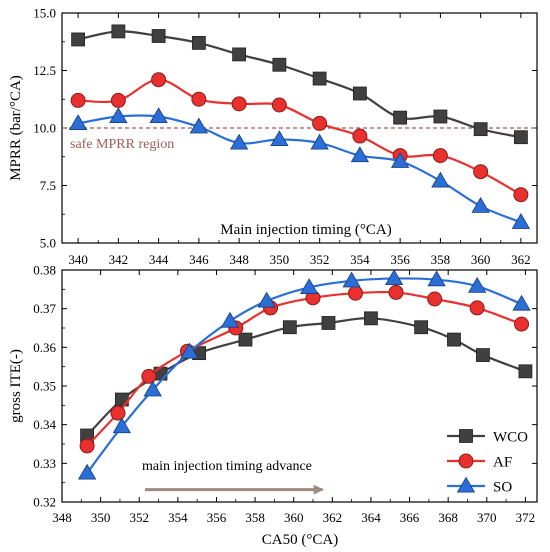 The width and height of the screenshot is (550, 552). What do you see at coordinates (227, 466) in the screenshot?
I see `advance-annotation: main injection timing advance` at bounding box center [227, 466].